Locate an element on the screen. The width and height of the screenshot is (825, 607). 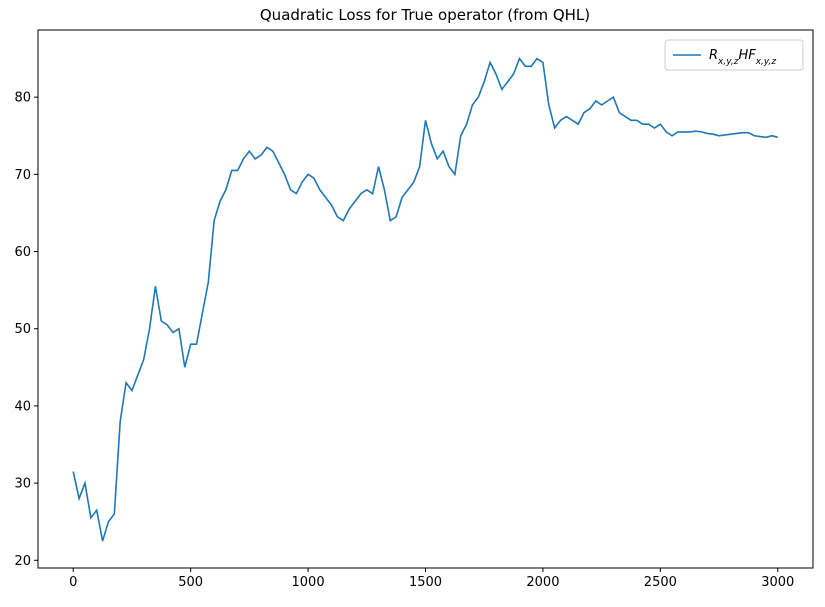
x-tick-label: 2000 is located at coordinates (542, 582).